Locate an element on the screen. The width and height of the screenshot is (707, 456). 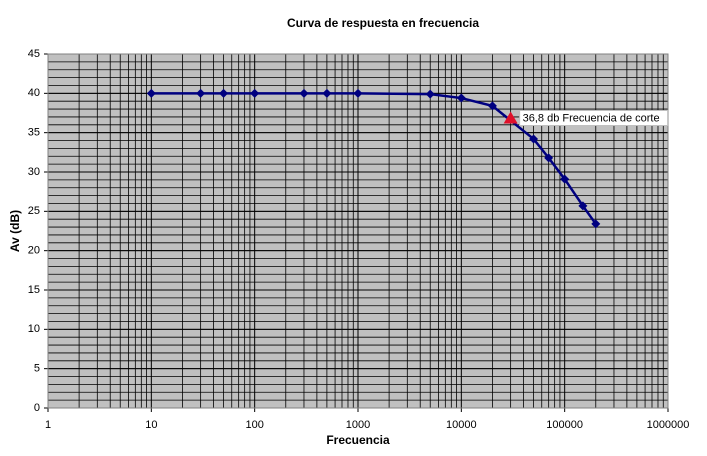
y-tick-label: 35 is located at coordinates (34, 133).